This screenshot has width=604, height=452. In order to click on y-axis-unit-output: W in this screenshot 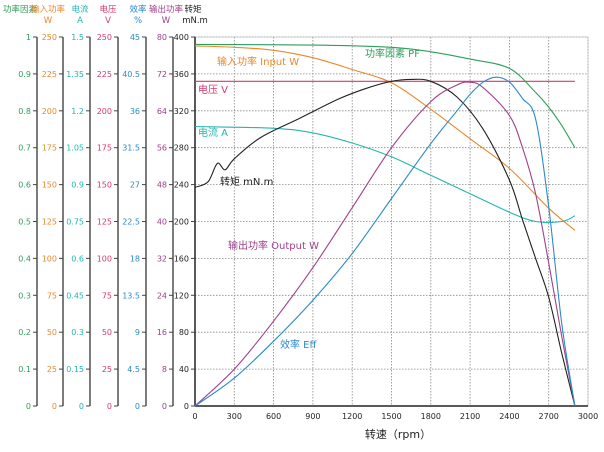, I will do `click(166, 21)`.